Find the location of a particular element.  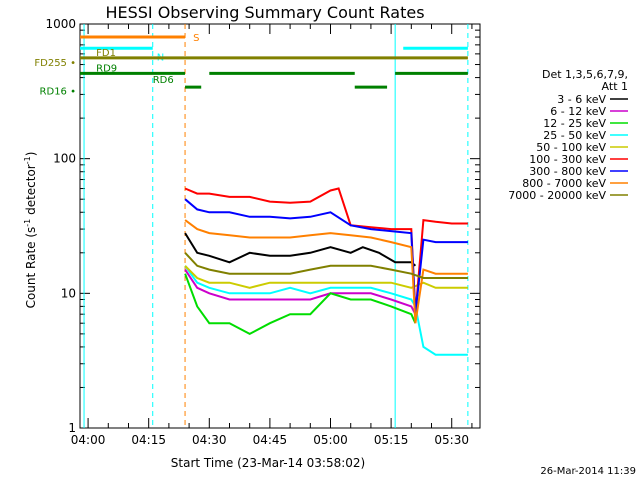

legend-title-line-2: Att 1 is located at coordinates (615, 86).